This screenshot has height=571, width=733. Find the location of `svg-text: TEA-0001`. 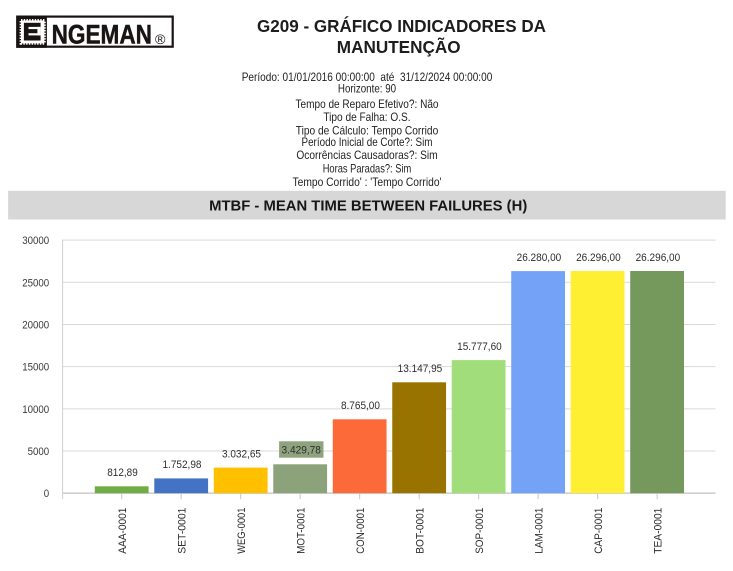

svg-text: TEA-0001 is located at coordinates (658, 531).